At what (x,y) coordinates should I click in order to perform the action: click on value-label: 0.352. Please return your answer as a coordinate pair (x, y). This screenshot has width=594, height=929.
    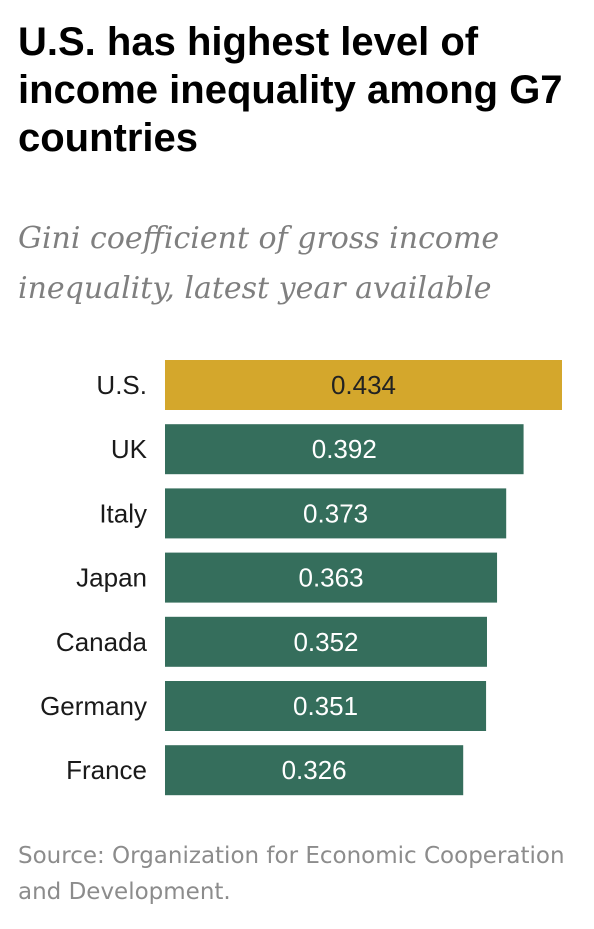
    Looking at the image, I should click on (325, 642).